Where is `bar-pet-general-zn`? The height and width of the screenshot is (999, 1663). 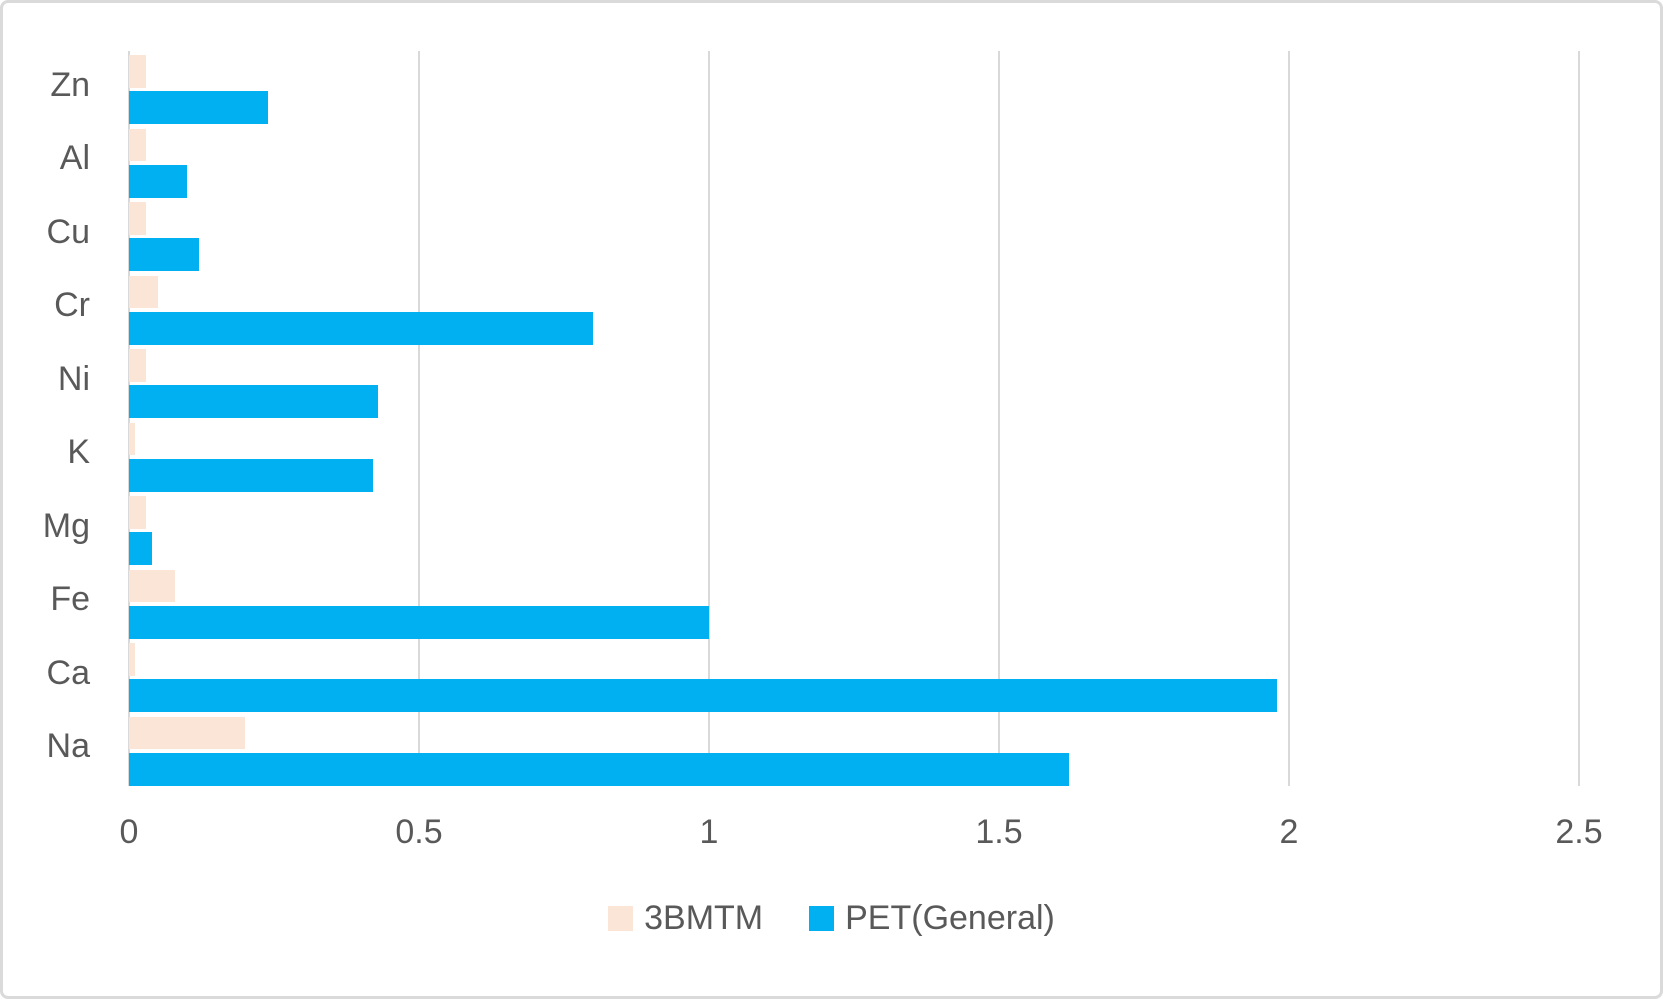 bar-pet-general-zn is located at coordinates (199, 107).